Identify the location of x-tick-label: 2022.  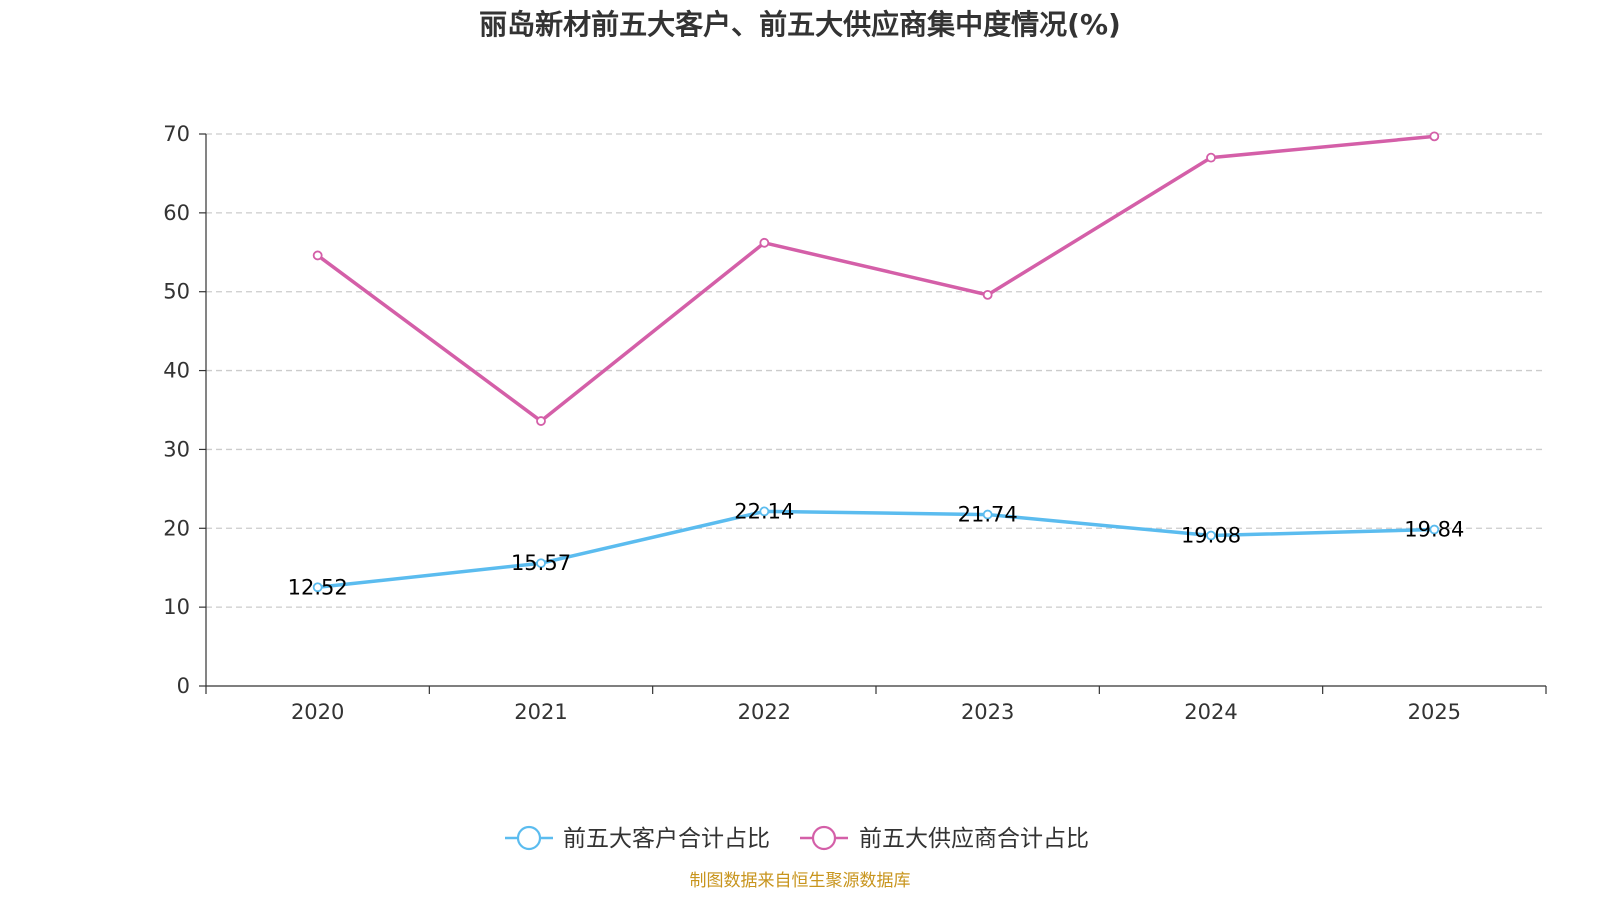
(764, 712).